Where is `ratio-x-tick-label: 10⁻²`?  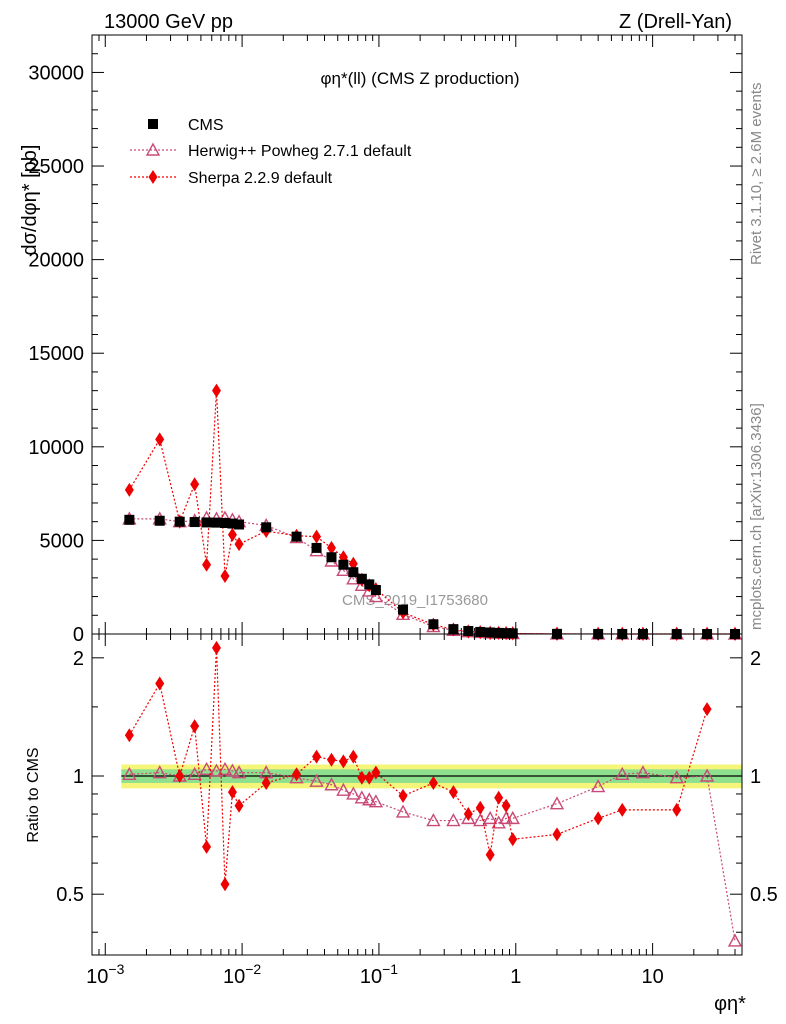
ratio-x-tick-label: 10⁻² is located at coordinates (242, 974).